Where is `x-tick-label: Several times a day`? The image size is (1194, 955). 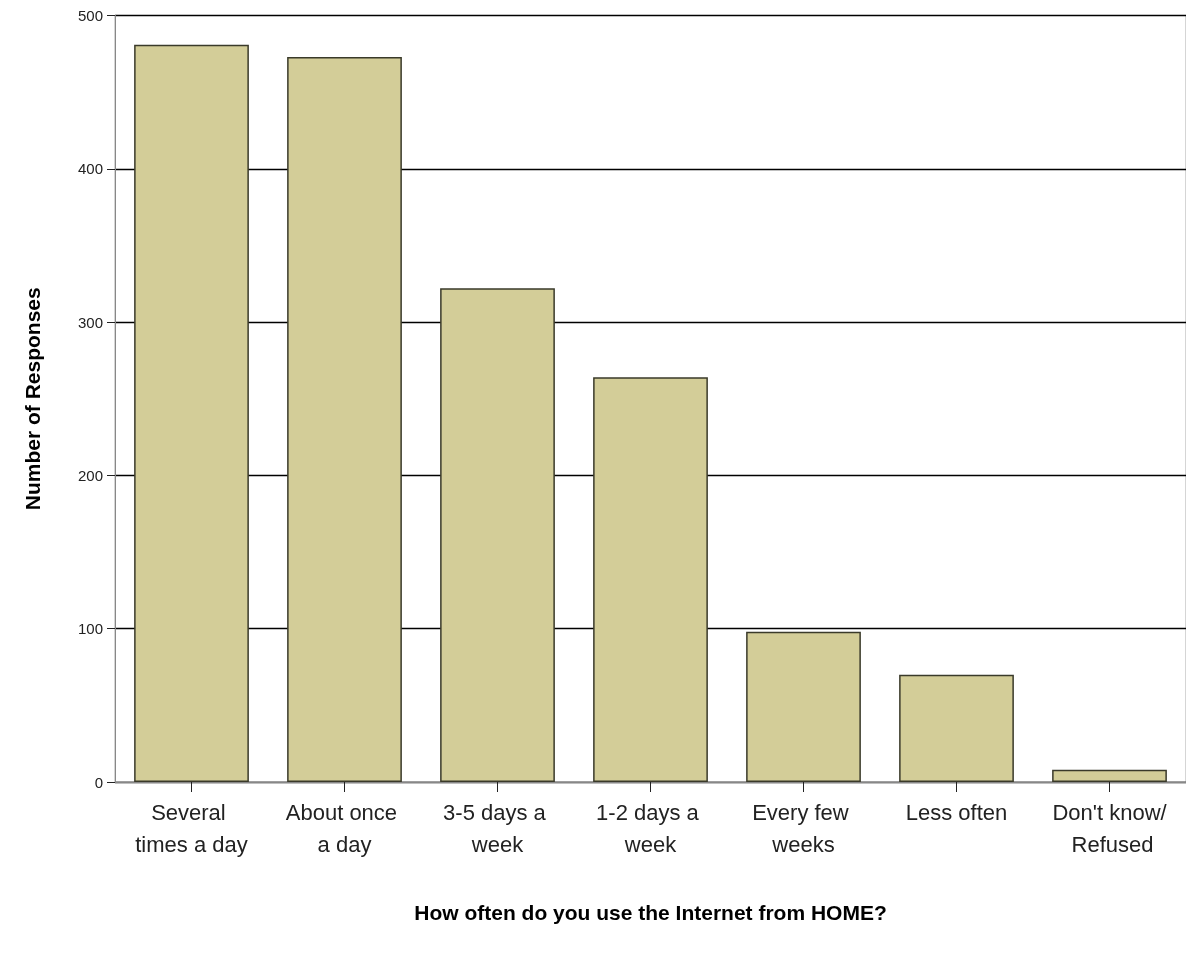 x-tick-label: Several times a day is located at coordinates (191, 828).